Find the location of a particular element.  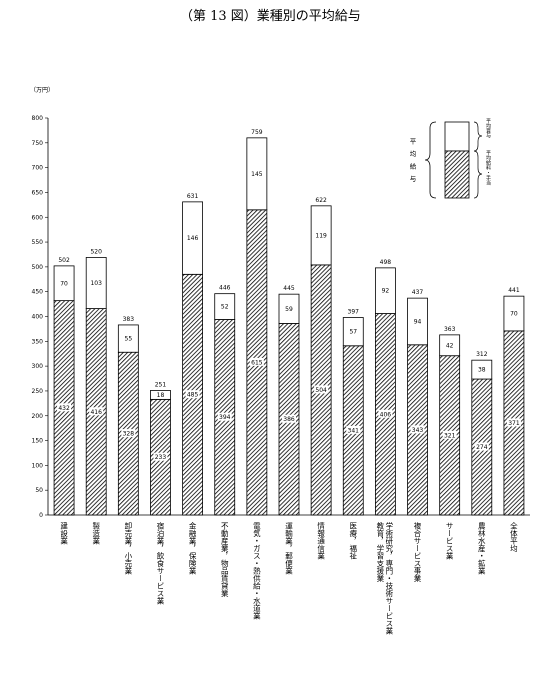

bonus-value-label: 145 is located at coordinates (257, 174).